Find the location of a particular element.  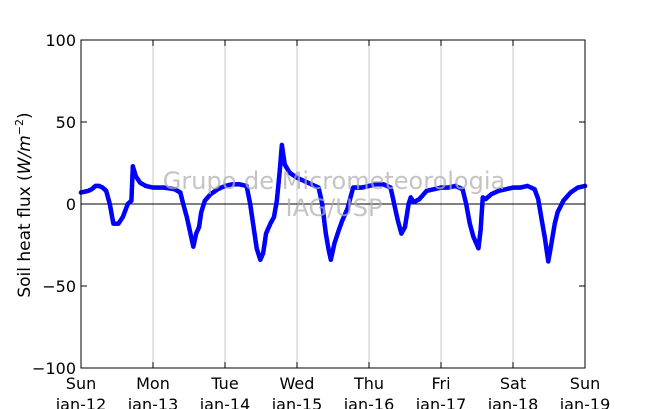

y-tick-label: −100 is located at coordinates (54, 368).